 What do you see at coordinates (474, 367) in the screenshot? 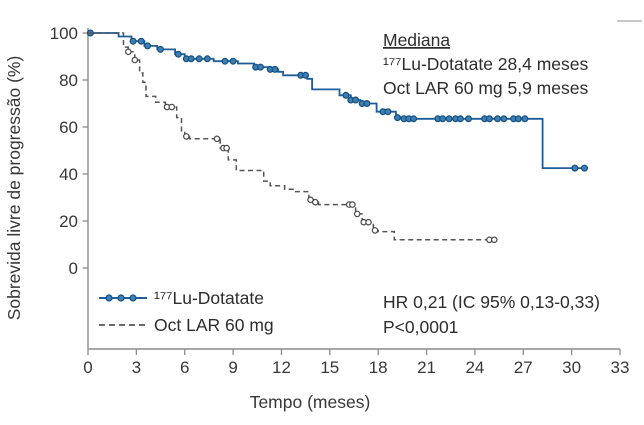
I see `x-tick-label: 24` at bounding box center [474, 367].